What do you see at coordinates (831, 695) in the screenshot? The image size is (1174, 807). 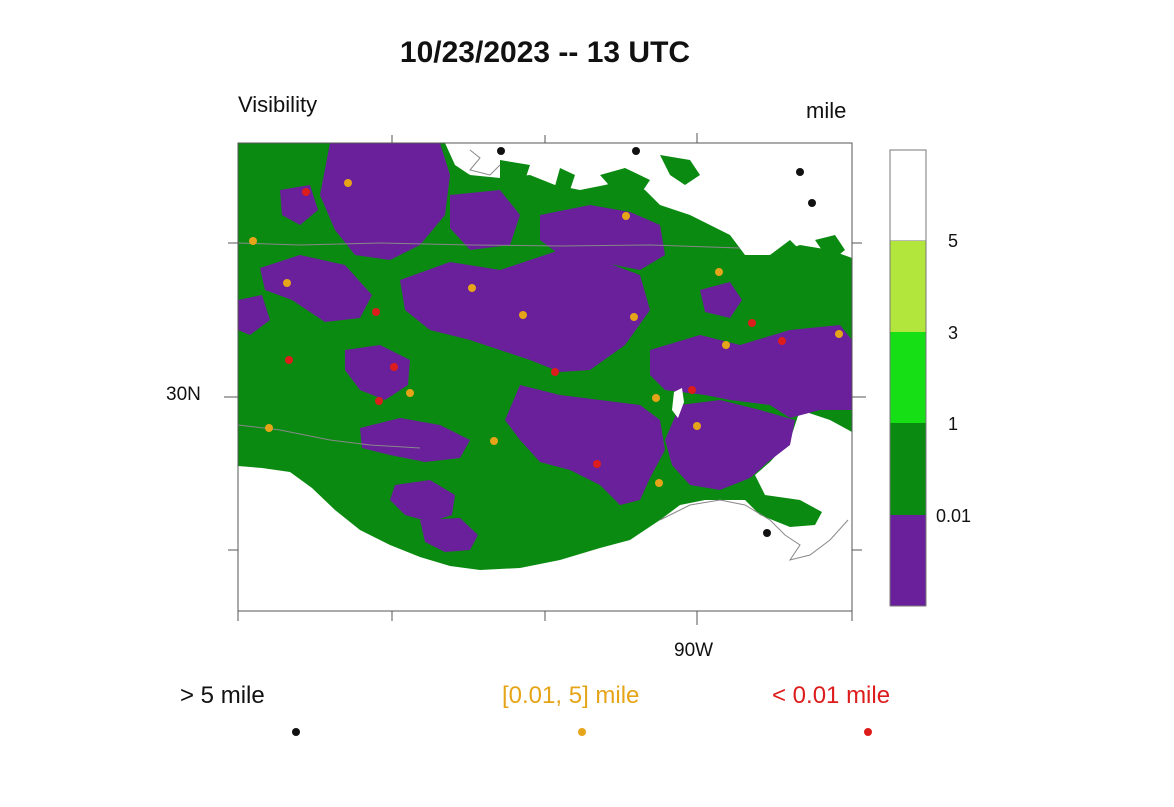 I see `legend-label-lt001: < 0.01 mile` at bounding box center [831, 695].